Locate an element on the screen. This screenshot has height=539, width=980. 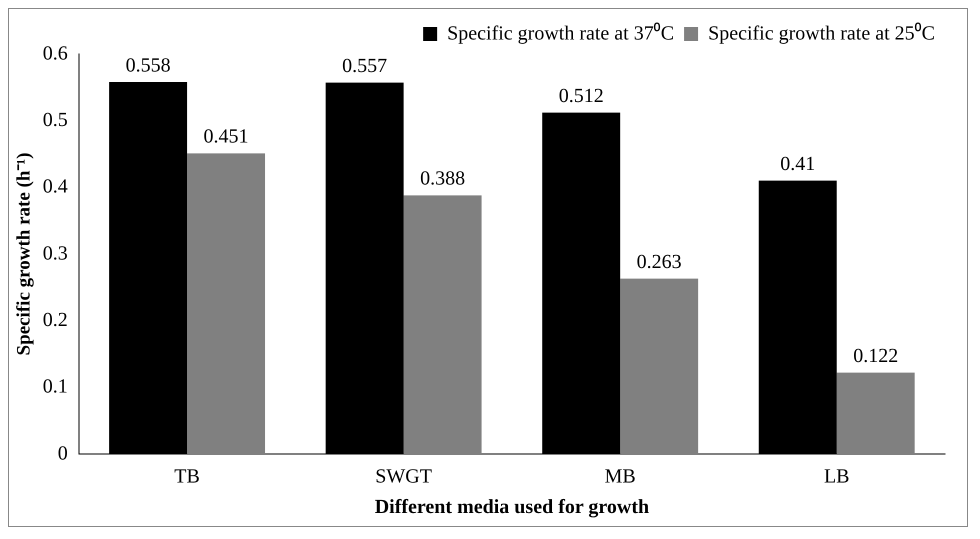
data-label: 0.41 is located at coordinates (798, 163).